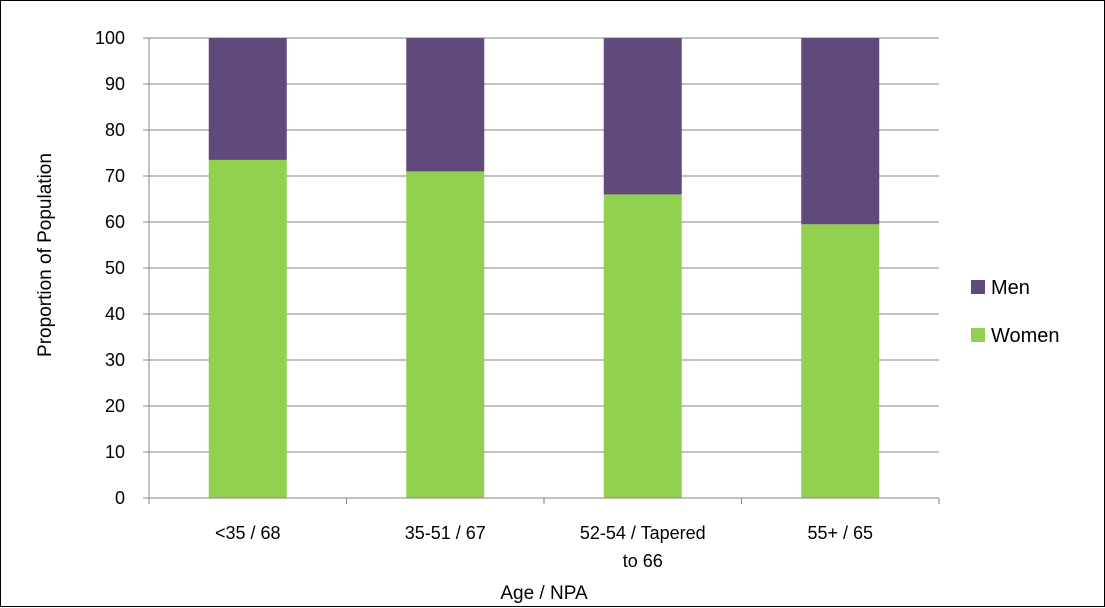 The width and height of the screenshot is (1105, 608). I want to click on x-tick-label-2-line-1: to 66, so click(643, 561).